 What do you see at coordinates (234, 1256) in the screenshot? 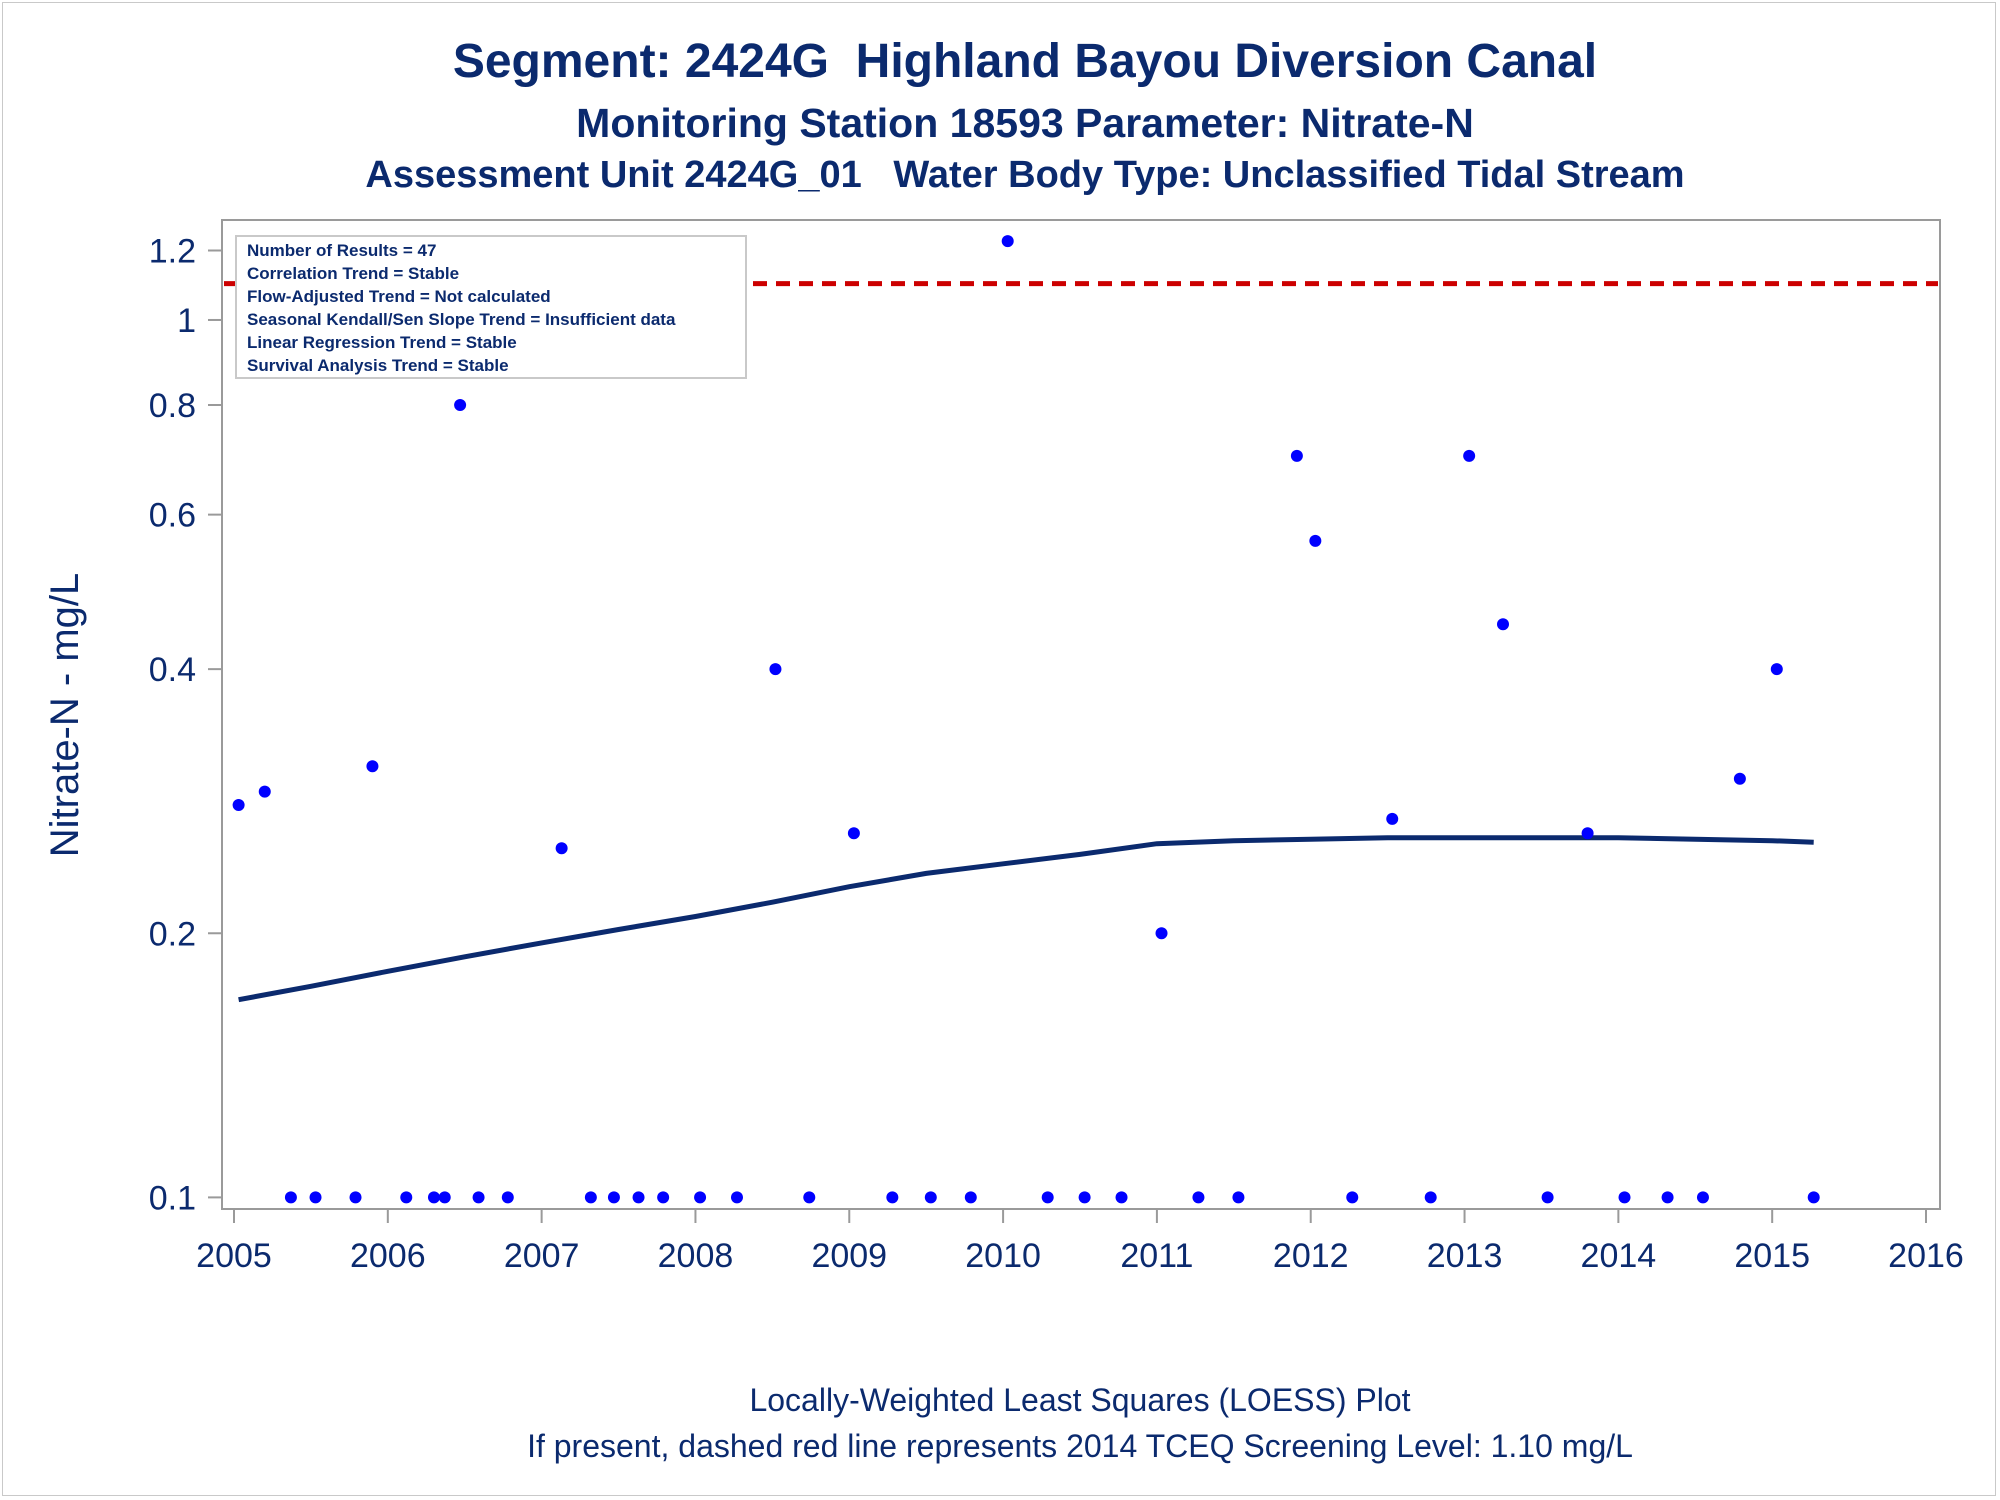
I see `x-tick-label: 2005` at bounding box center [234, 1256].